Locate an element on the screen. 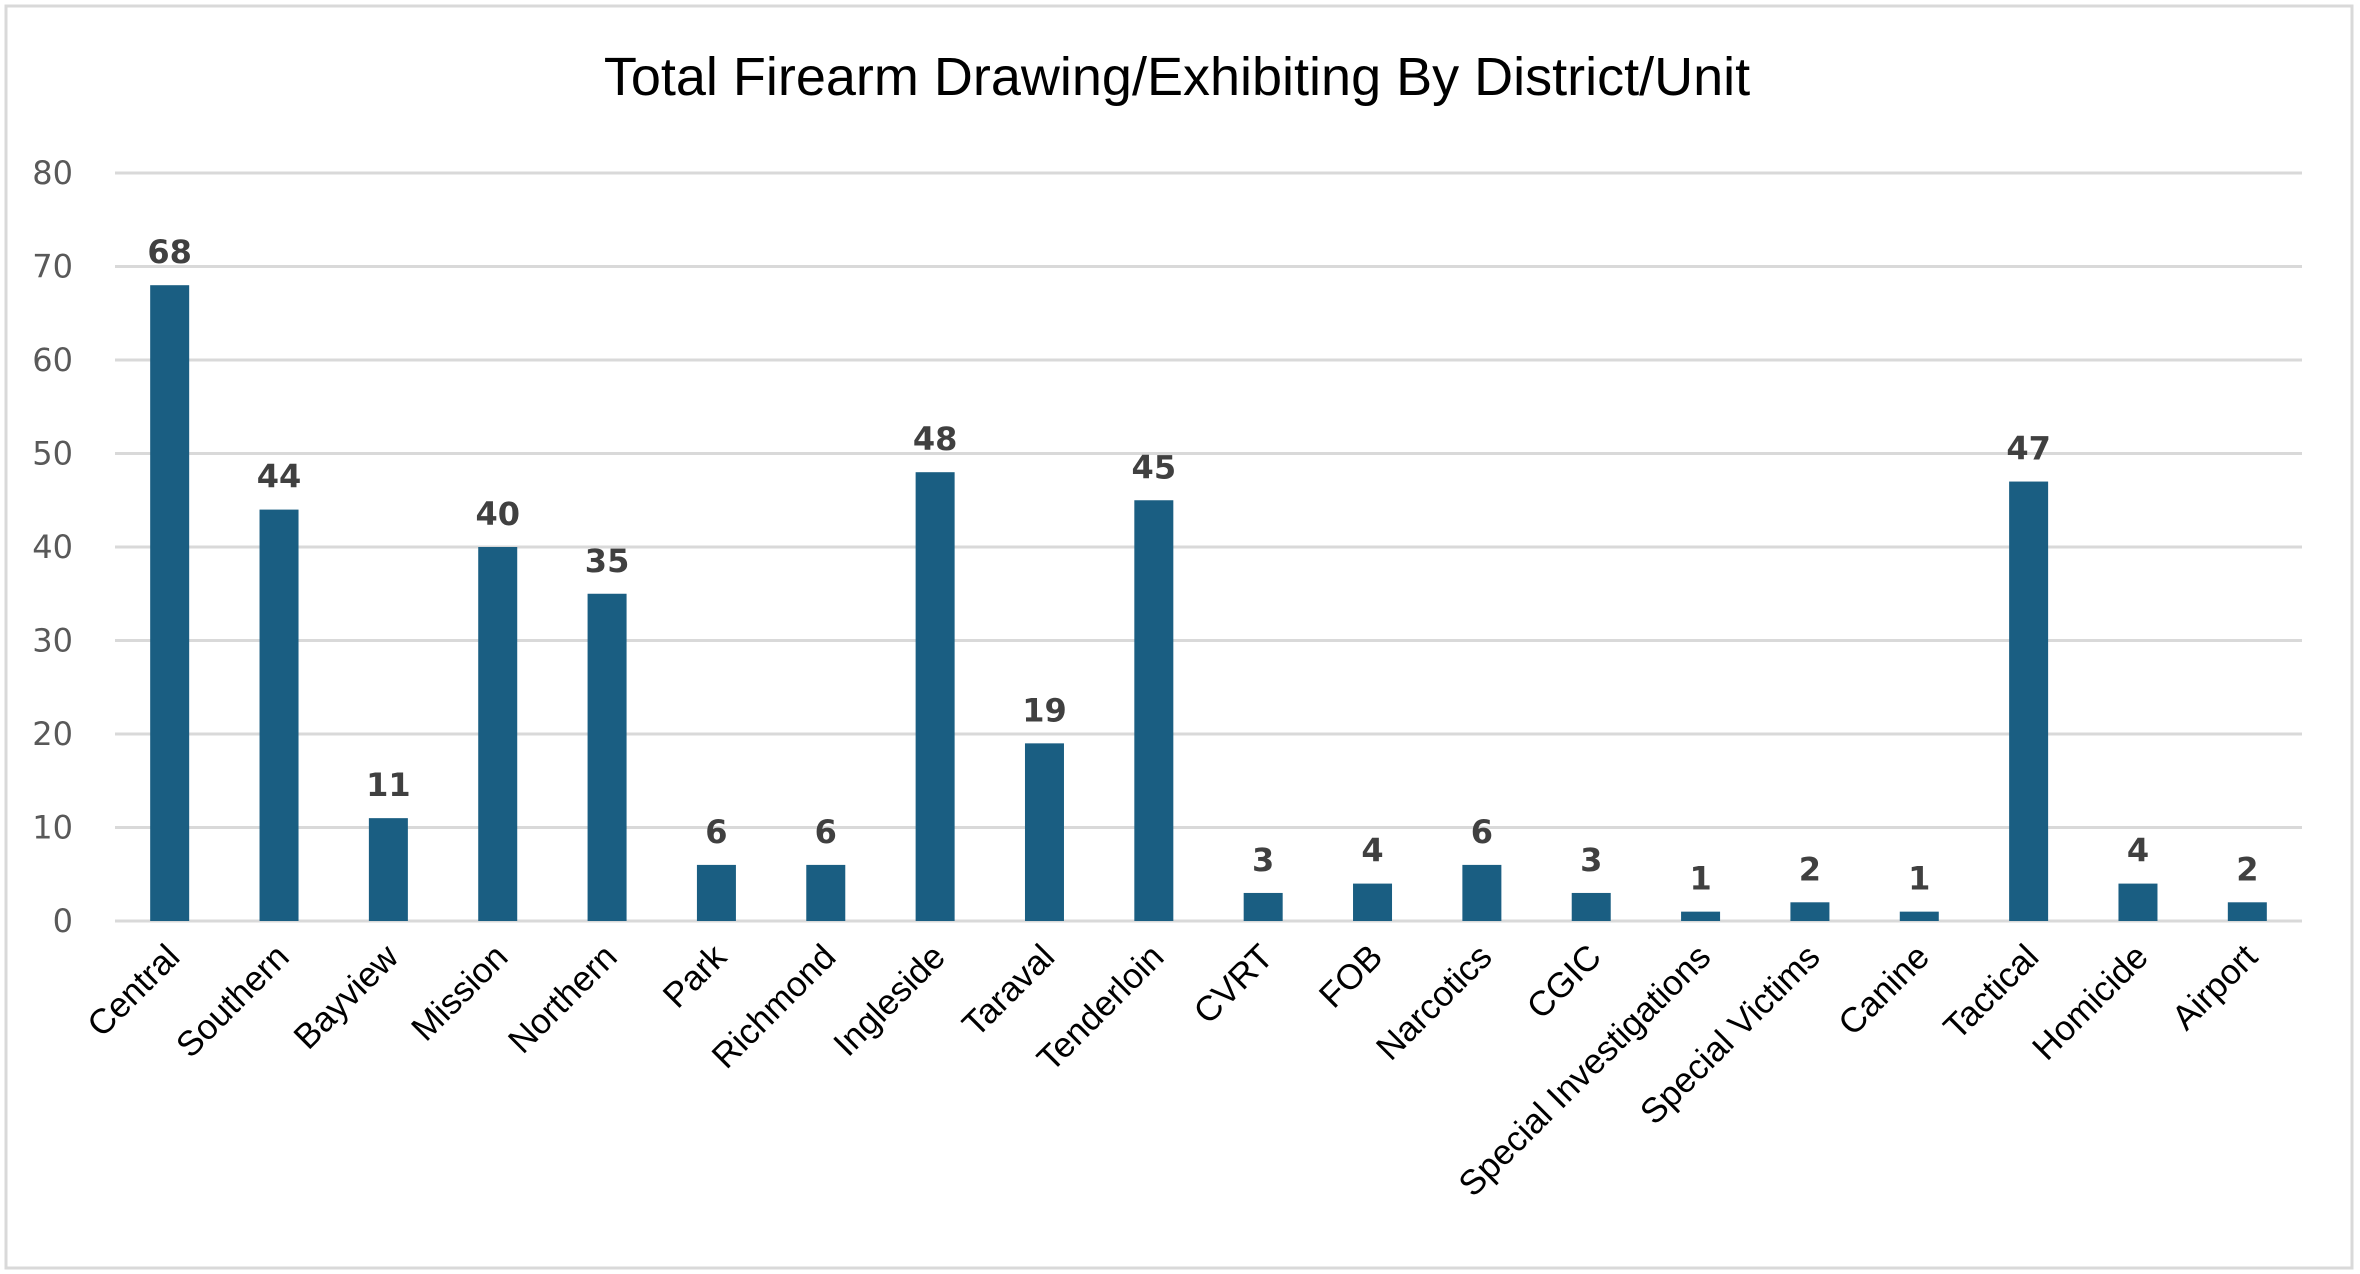  bar-mission is located at coordinates (498, 734).